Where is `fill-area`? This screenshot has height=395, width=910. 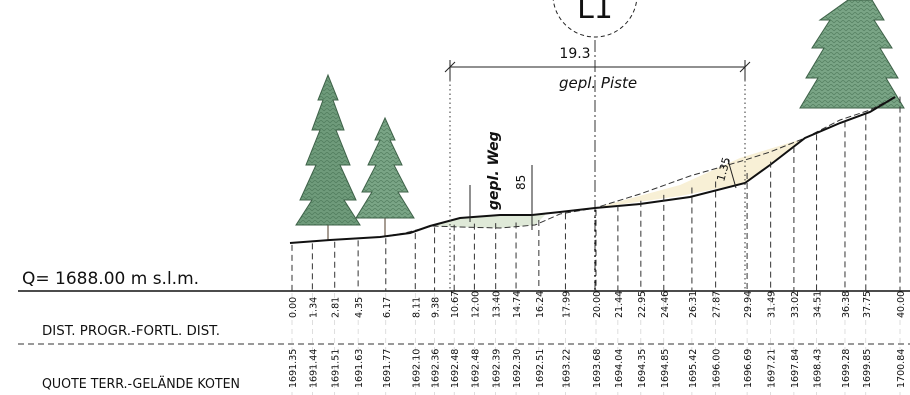 fill-area is located at coordinates (700, 173).